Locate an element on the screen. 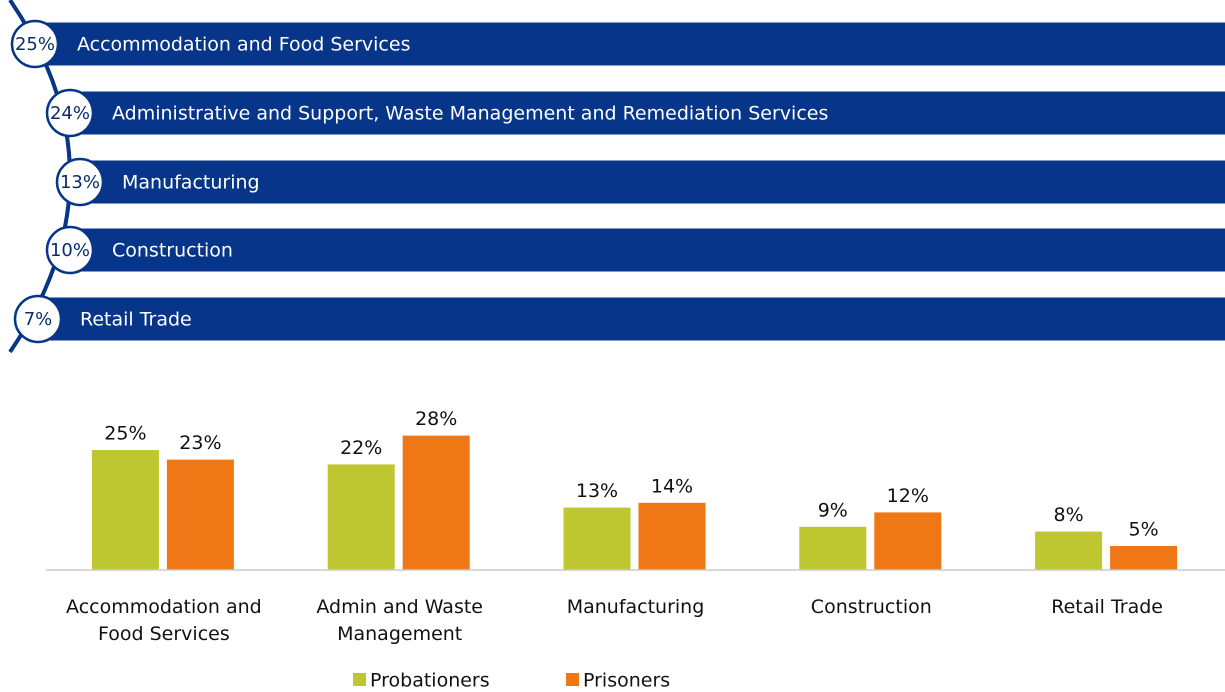 The height and width of the screenshot is (692, 1225). data-label: 23% is located at coordinates (200, 443).